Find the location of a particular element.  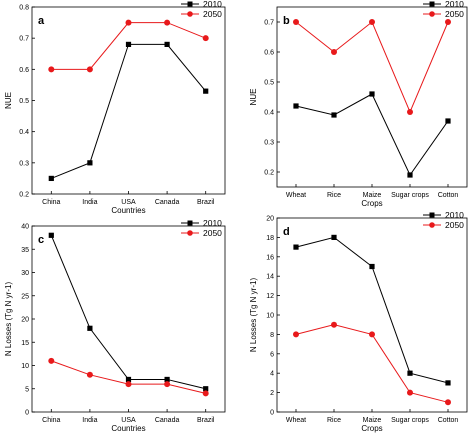

series-2050 is located at coordinates (128, 377).